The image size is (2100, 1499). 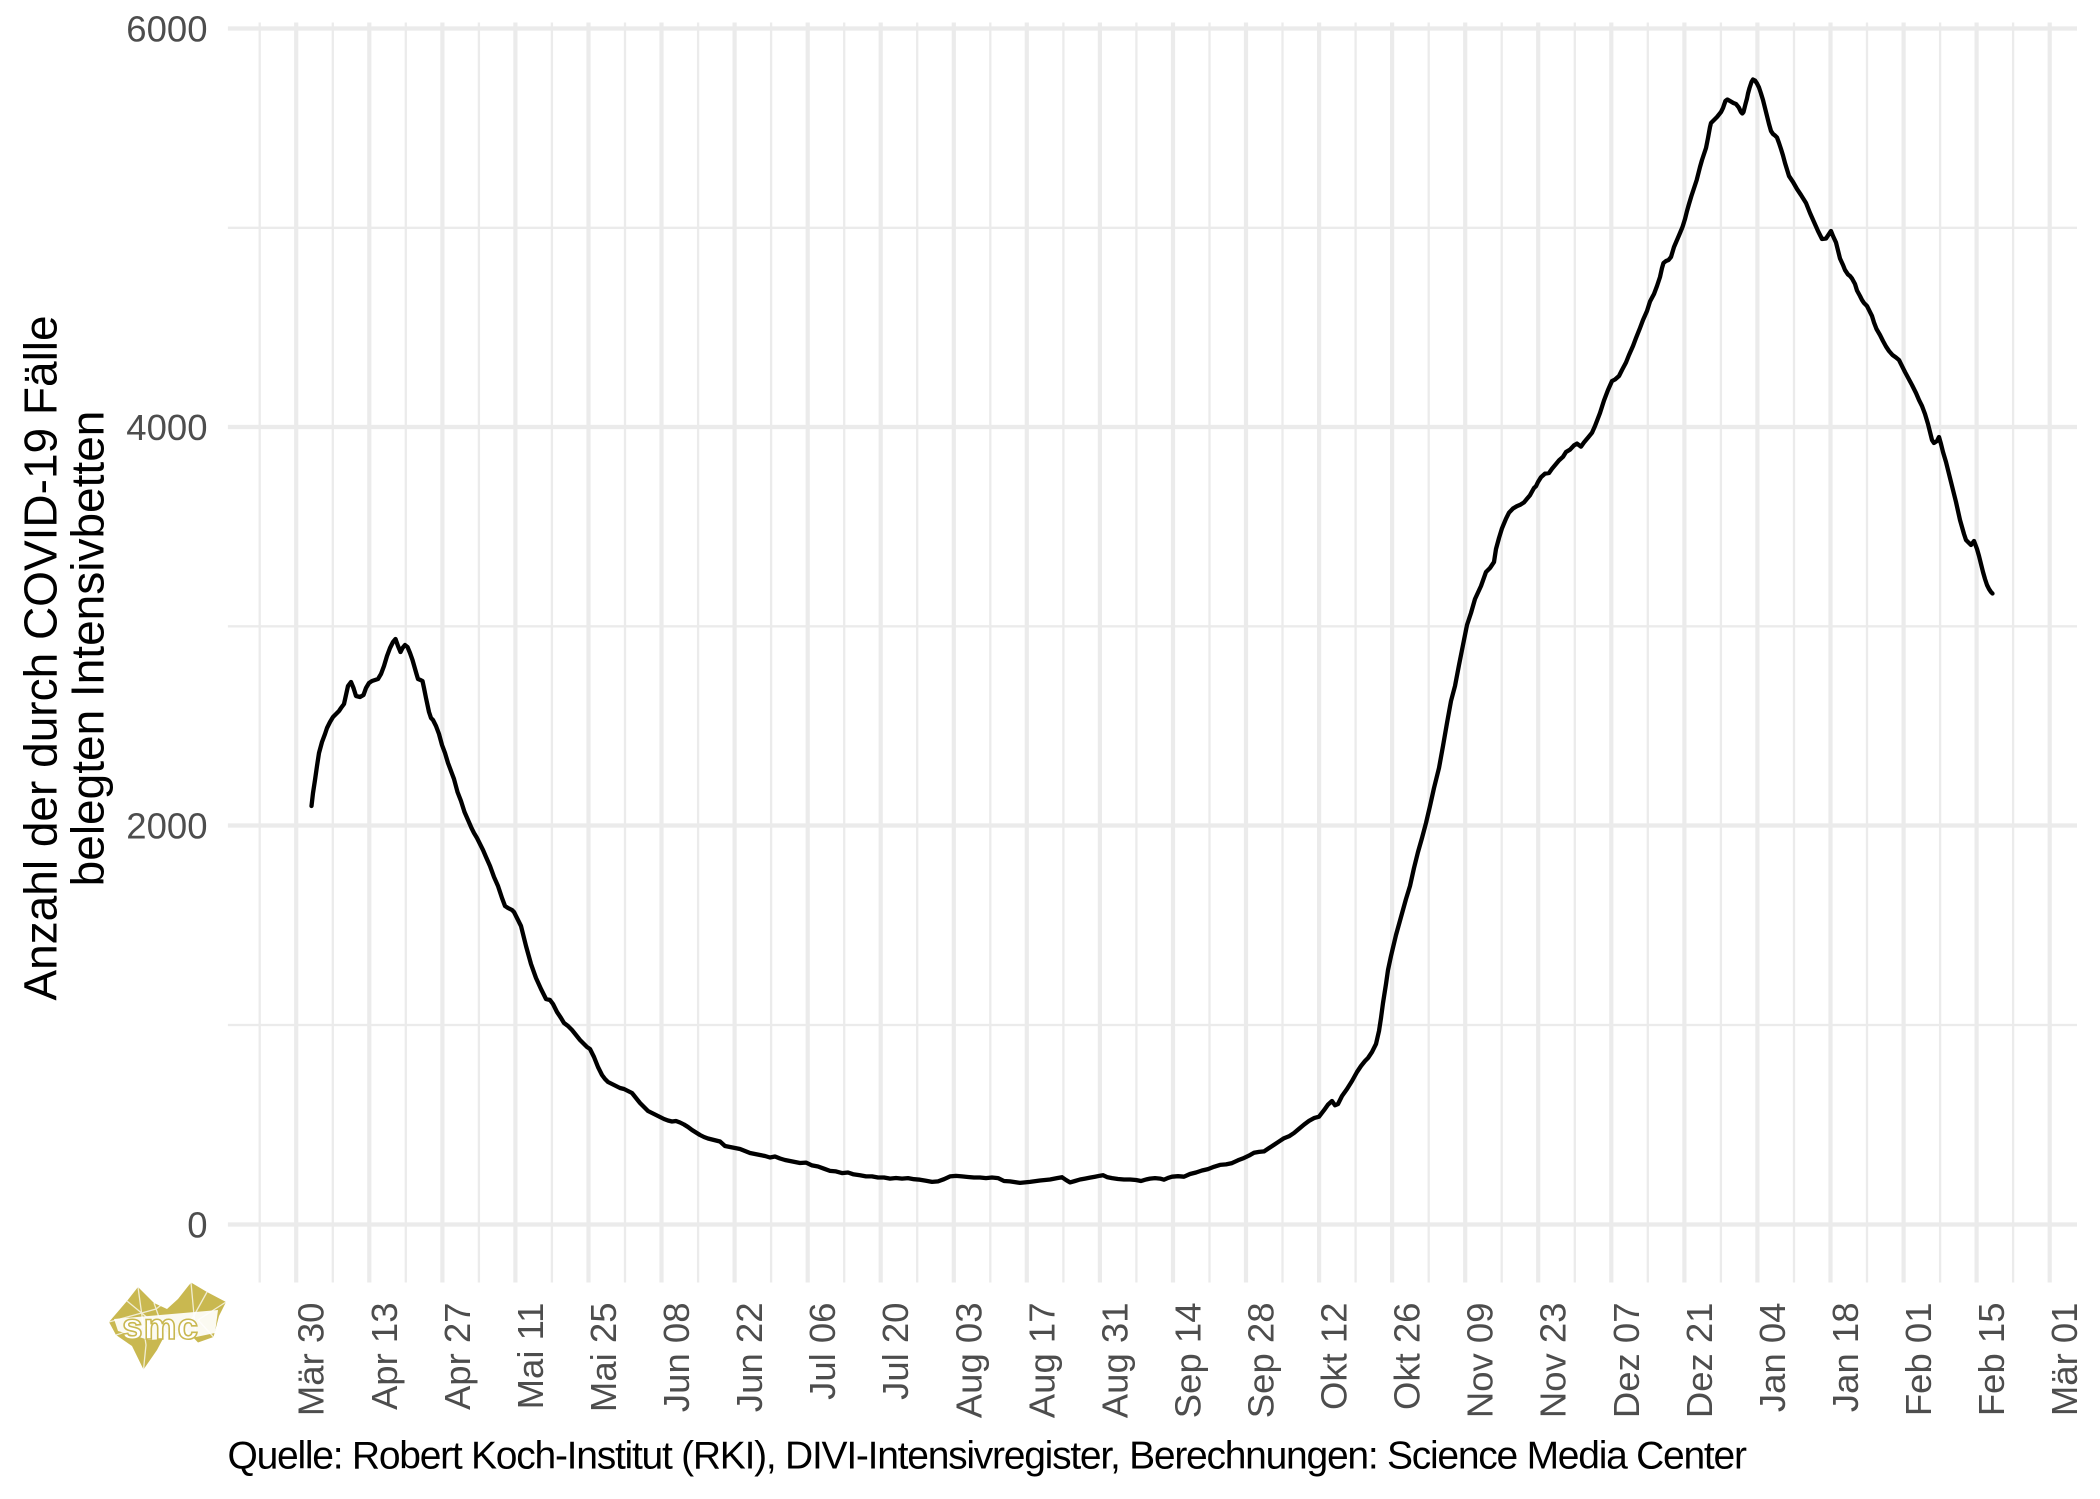 I want to click on svg-text: Mai 11, so click(x=530, y=1356).